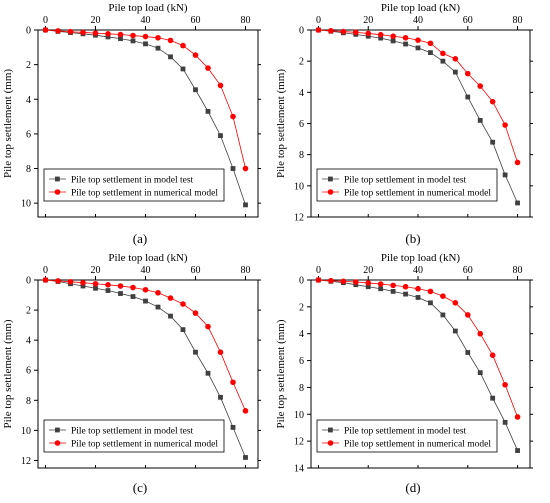 Image resolution: width=550 pixels, height=503 pixels. I want to click on y-tick-label: 2, so click(28, 311).